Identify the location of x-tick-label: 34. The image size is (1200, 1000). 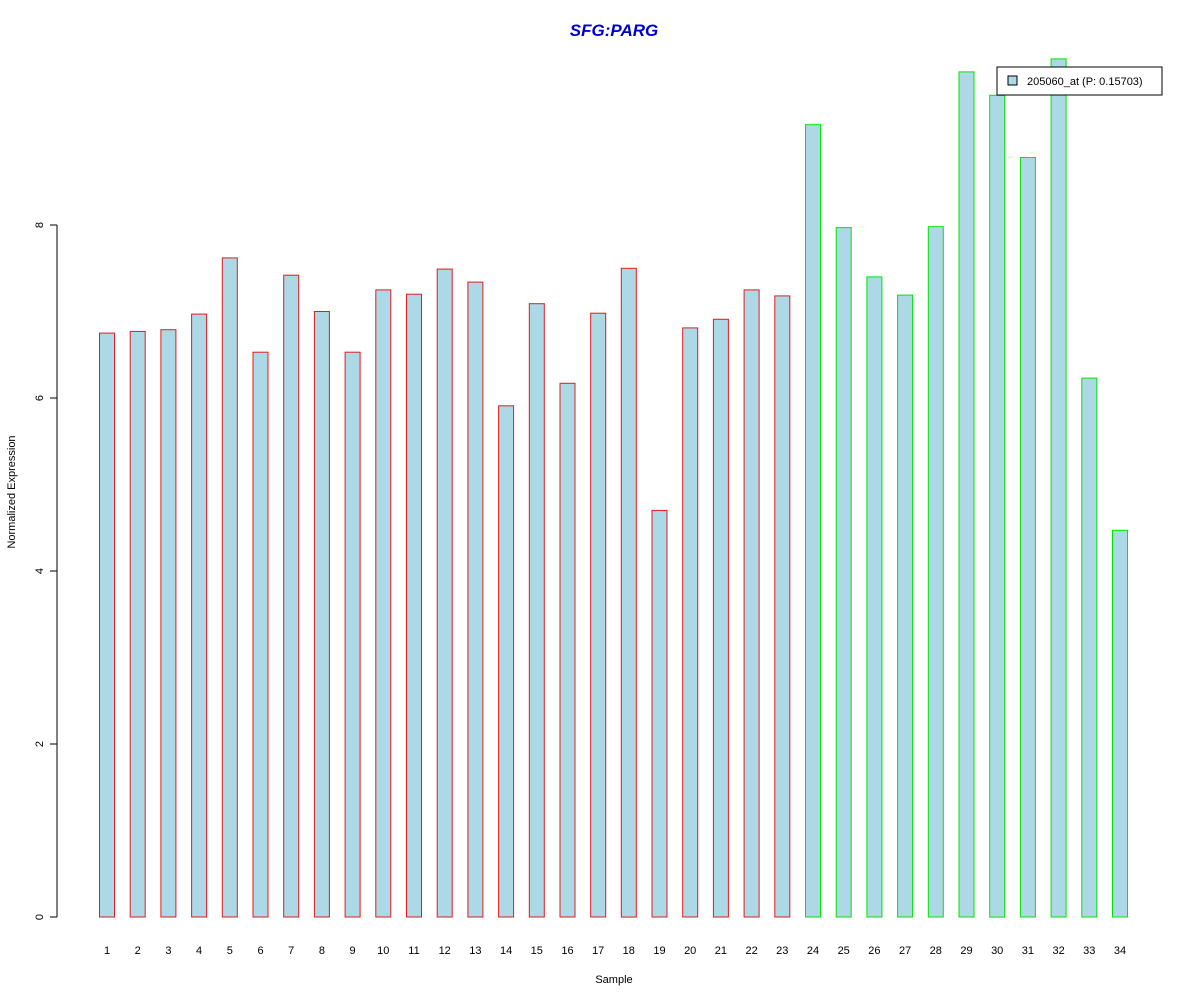
(1120, 951).